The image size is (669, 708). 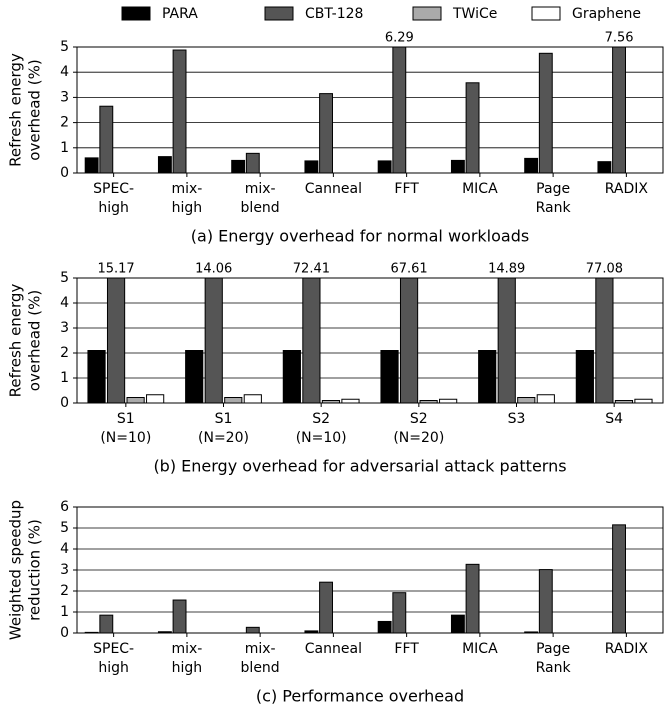 I want to click on y-axis-label: Weighted speedup, so click(x=16, y=570).